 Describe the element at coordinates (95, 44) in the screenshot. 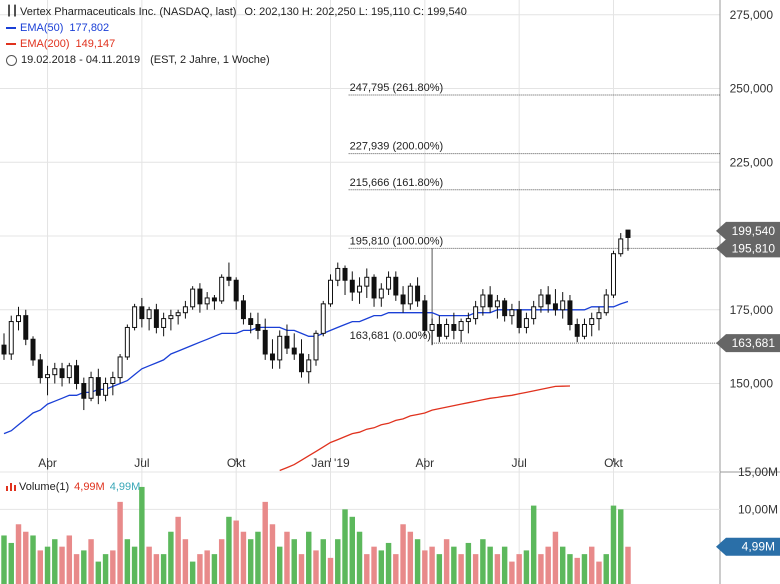

I see `ema200-value: 149,147` at that location.